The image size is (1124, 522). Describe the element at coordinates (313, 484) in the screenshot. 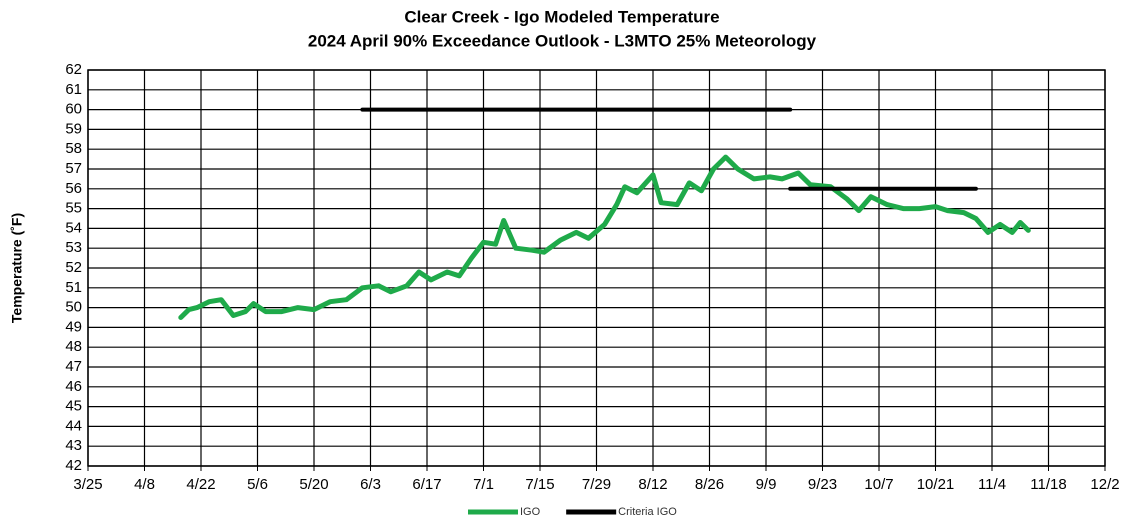

I see `x-tick-label: 5/20` at that location.